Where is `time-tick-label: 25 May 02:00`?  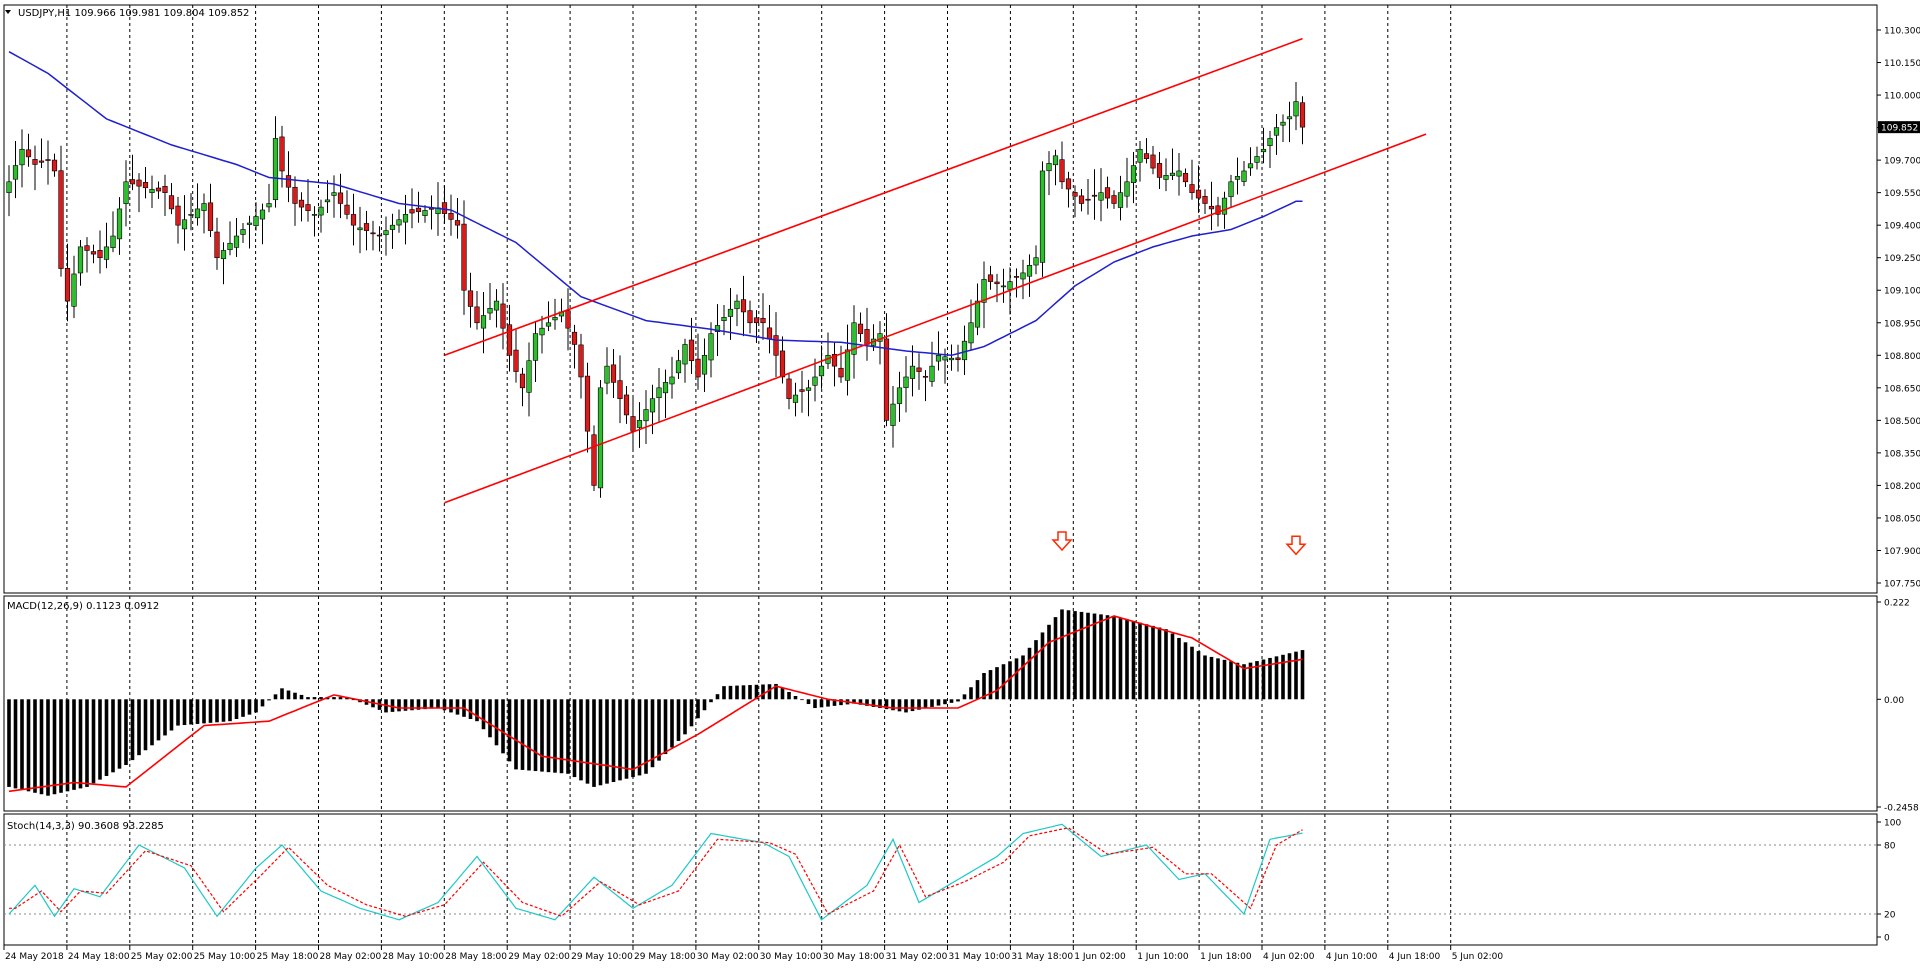
time-tick-label: 25 May 02:00 is located at coordinates (162, 957).